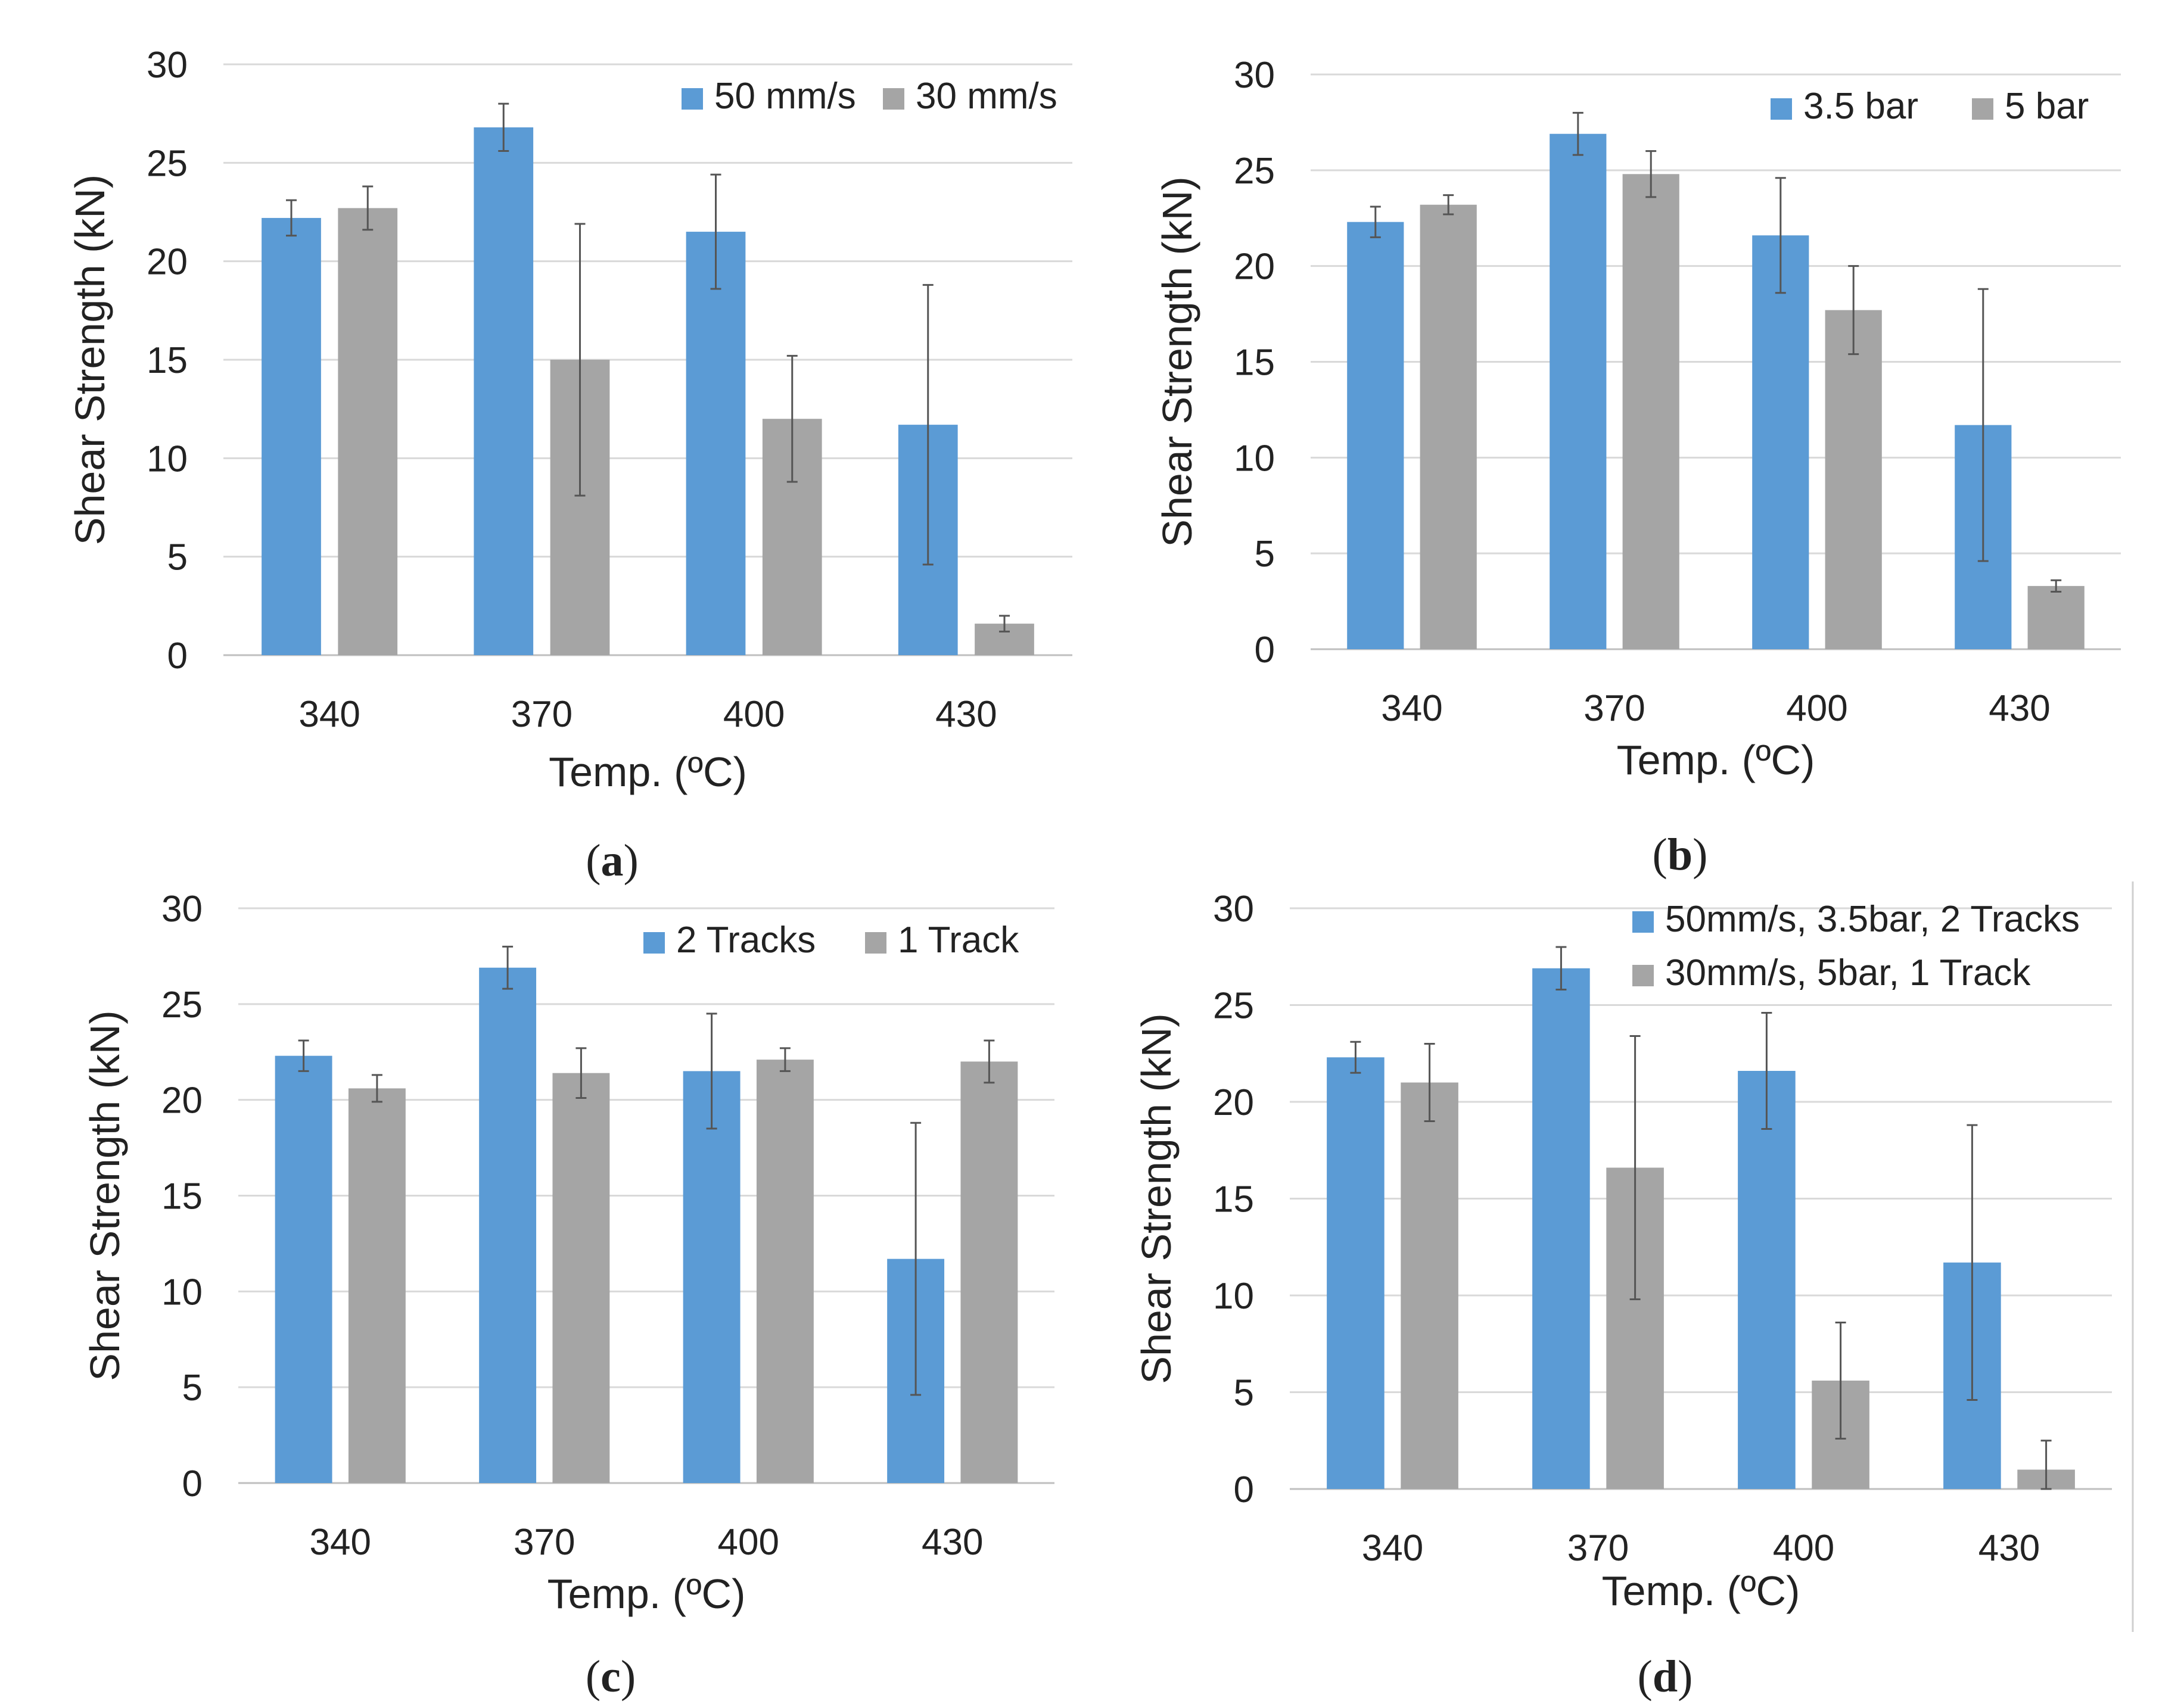 This screenshot has height=1704, width=2184. I want to click on panel-label: (d), so click(1665, 1676).